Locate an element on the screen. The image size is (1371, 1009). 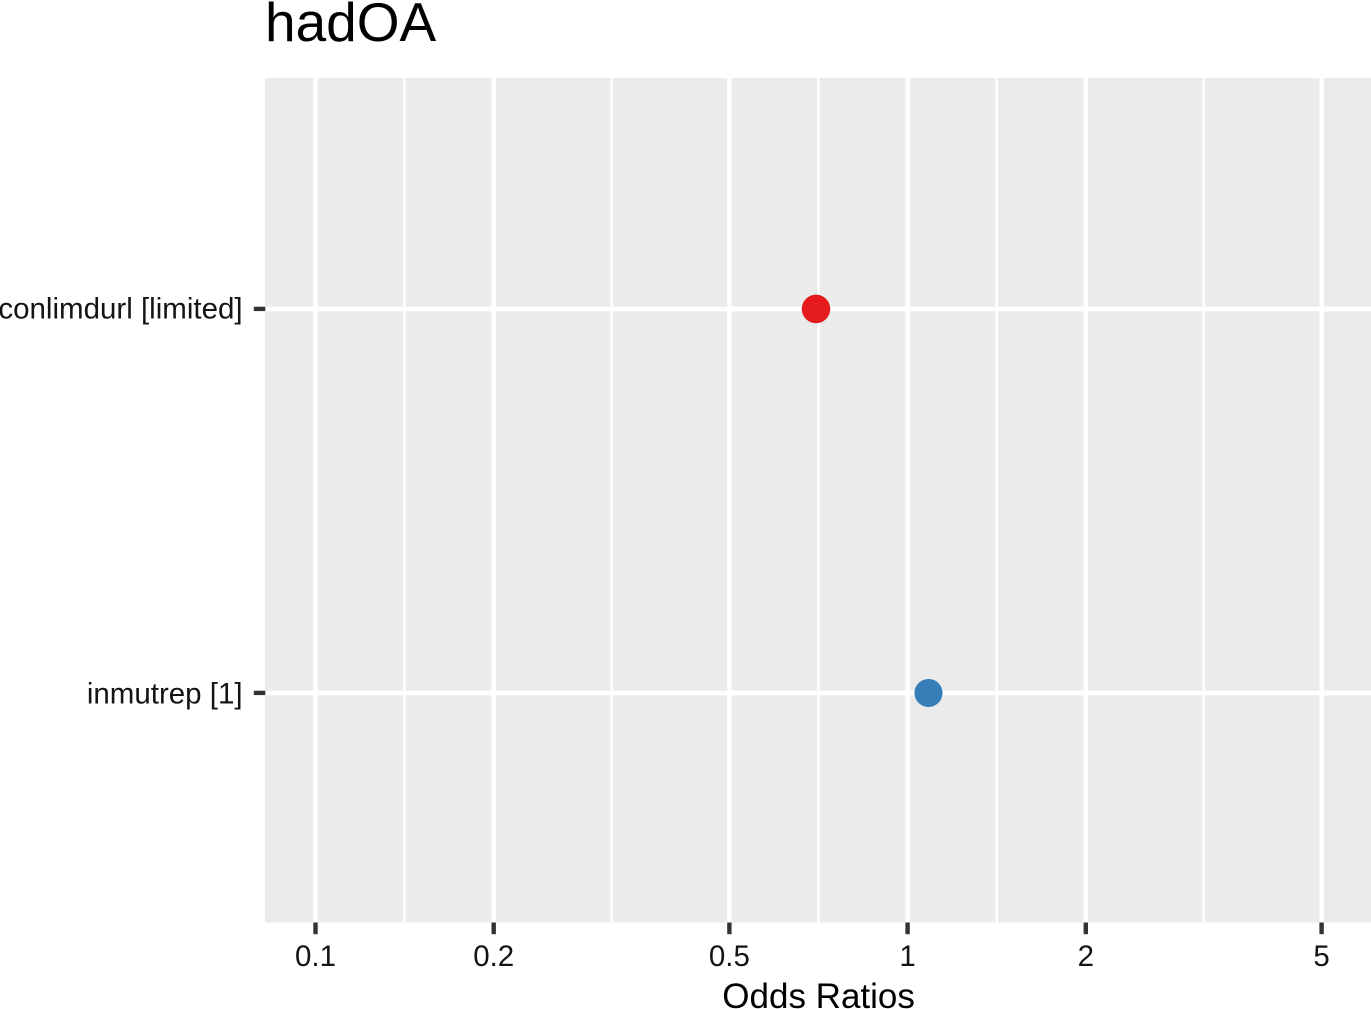
svg-text: 1 is located at coordinates (907, 956).